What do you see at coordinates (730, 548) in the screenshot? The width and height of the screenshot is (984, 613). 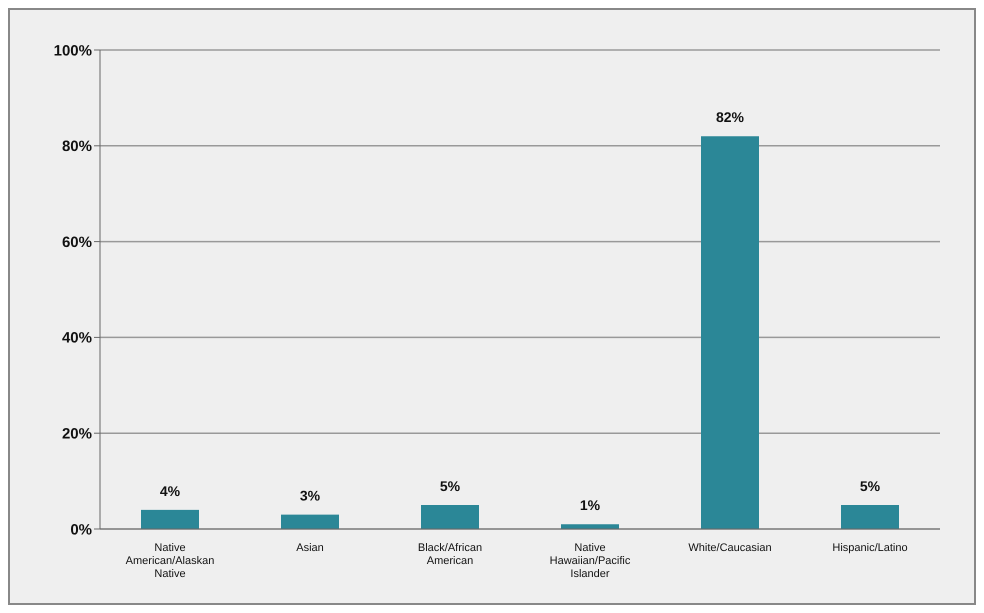 I see `x-tick-label: White/Caucasian` at bounding box center [730, 548].